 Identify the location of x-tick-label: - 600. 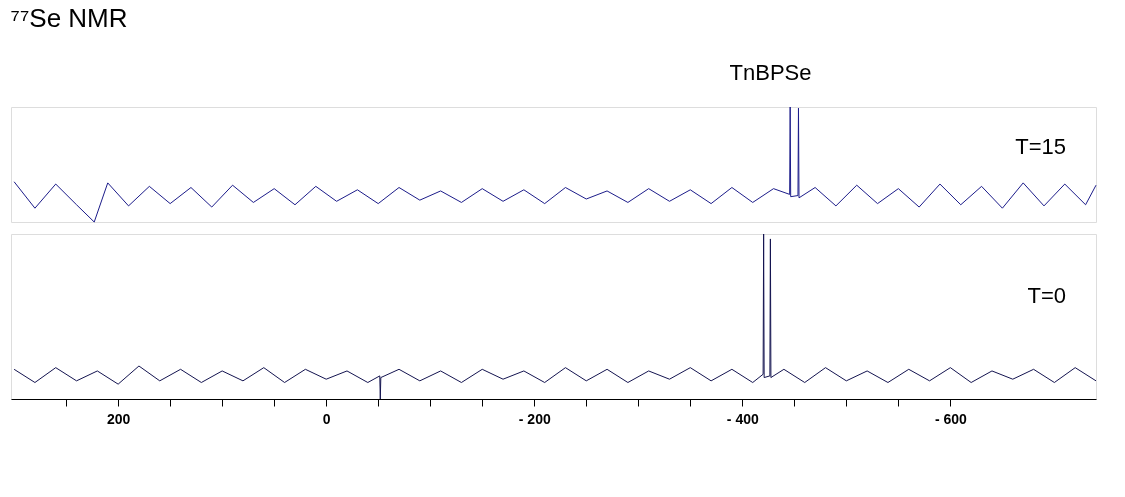
(951, 418).